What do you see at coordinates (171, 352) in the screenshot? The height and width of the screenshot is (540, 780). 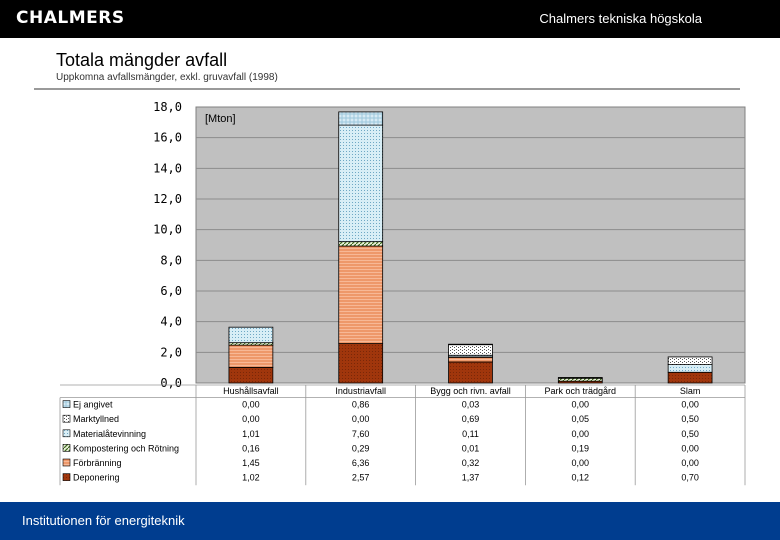 I see `y-tick-label: 2,0` at bounding box center [171, 352].